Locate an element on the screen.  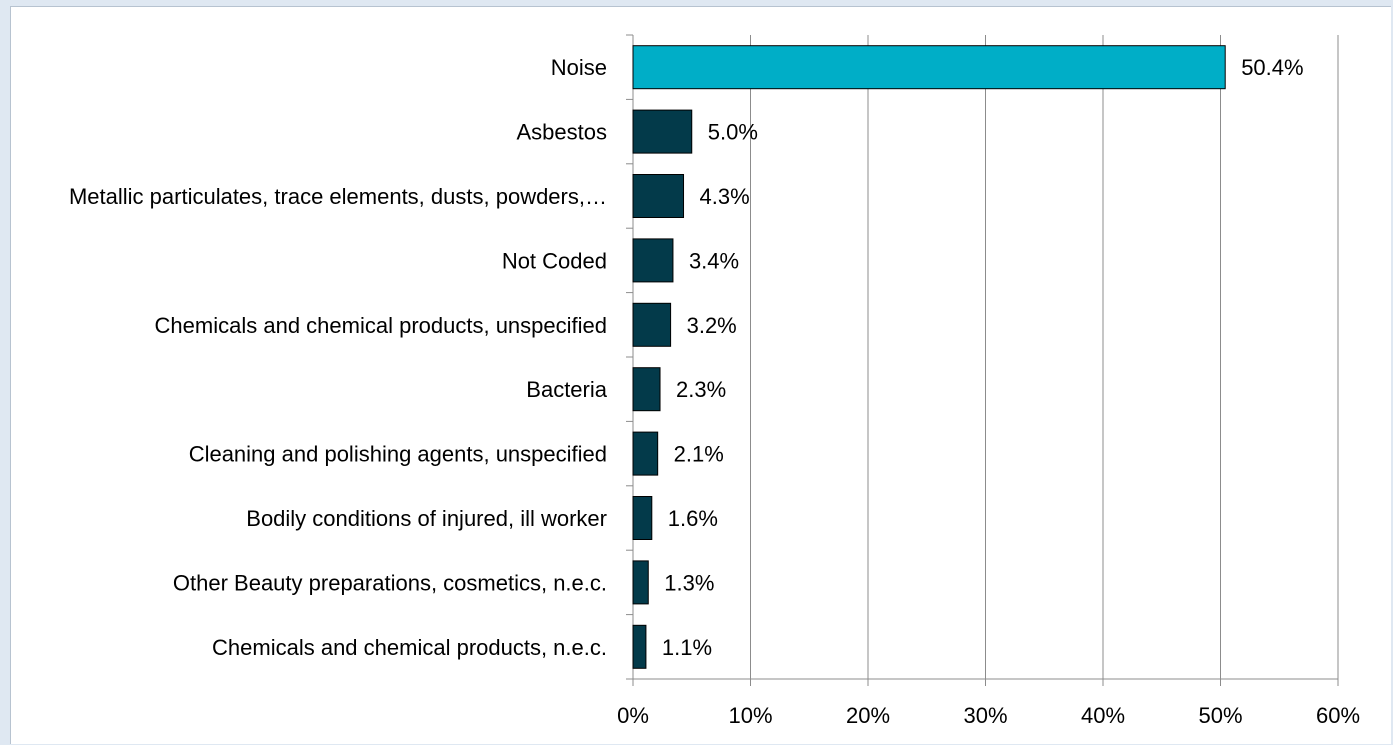
x-tick-label: 10% is located at coordinates (750, 715).